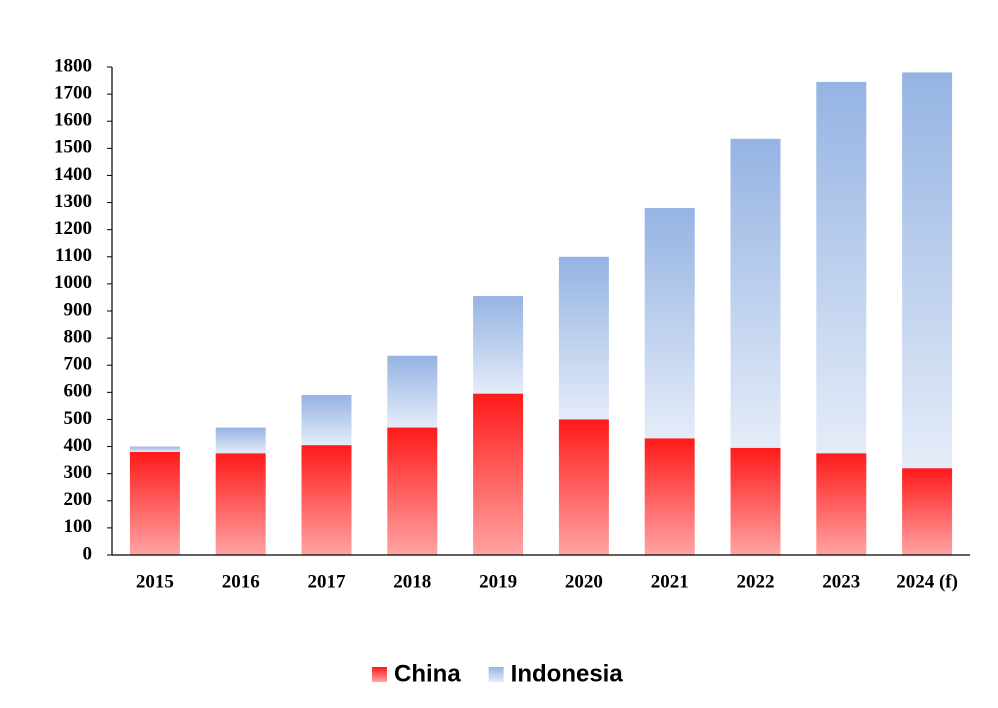 This screenshot has width=998, height=708. What do you see at coordinates (78, 499) in the screenshot?
I see `y-tick-label: 200` at bounding box center [78, 499].